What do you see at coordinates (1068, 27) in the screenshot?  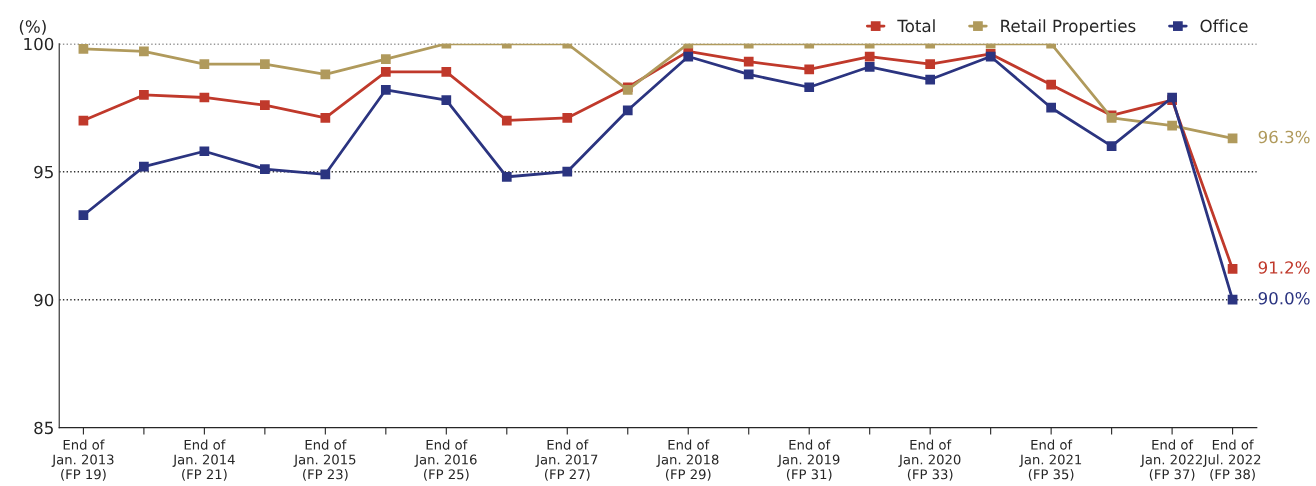 I see `legend-label: Retail Properties` at bounding box center [1068, 27].